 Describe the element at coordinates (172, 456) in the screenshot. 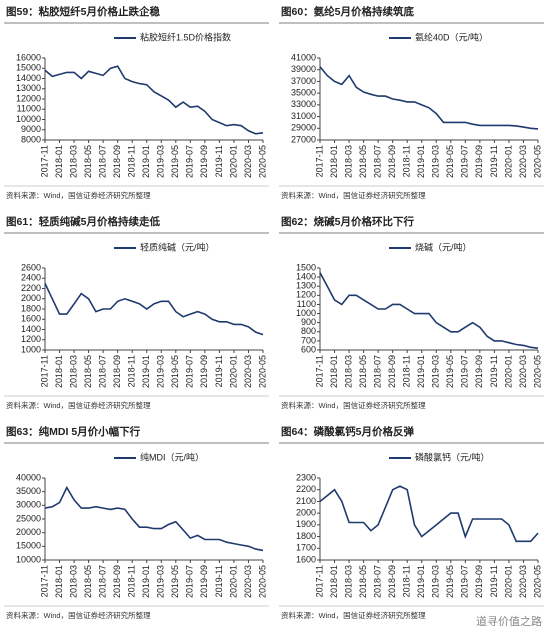

I see `legend-label: 纯MDI（元/吨）` at that location.